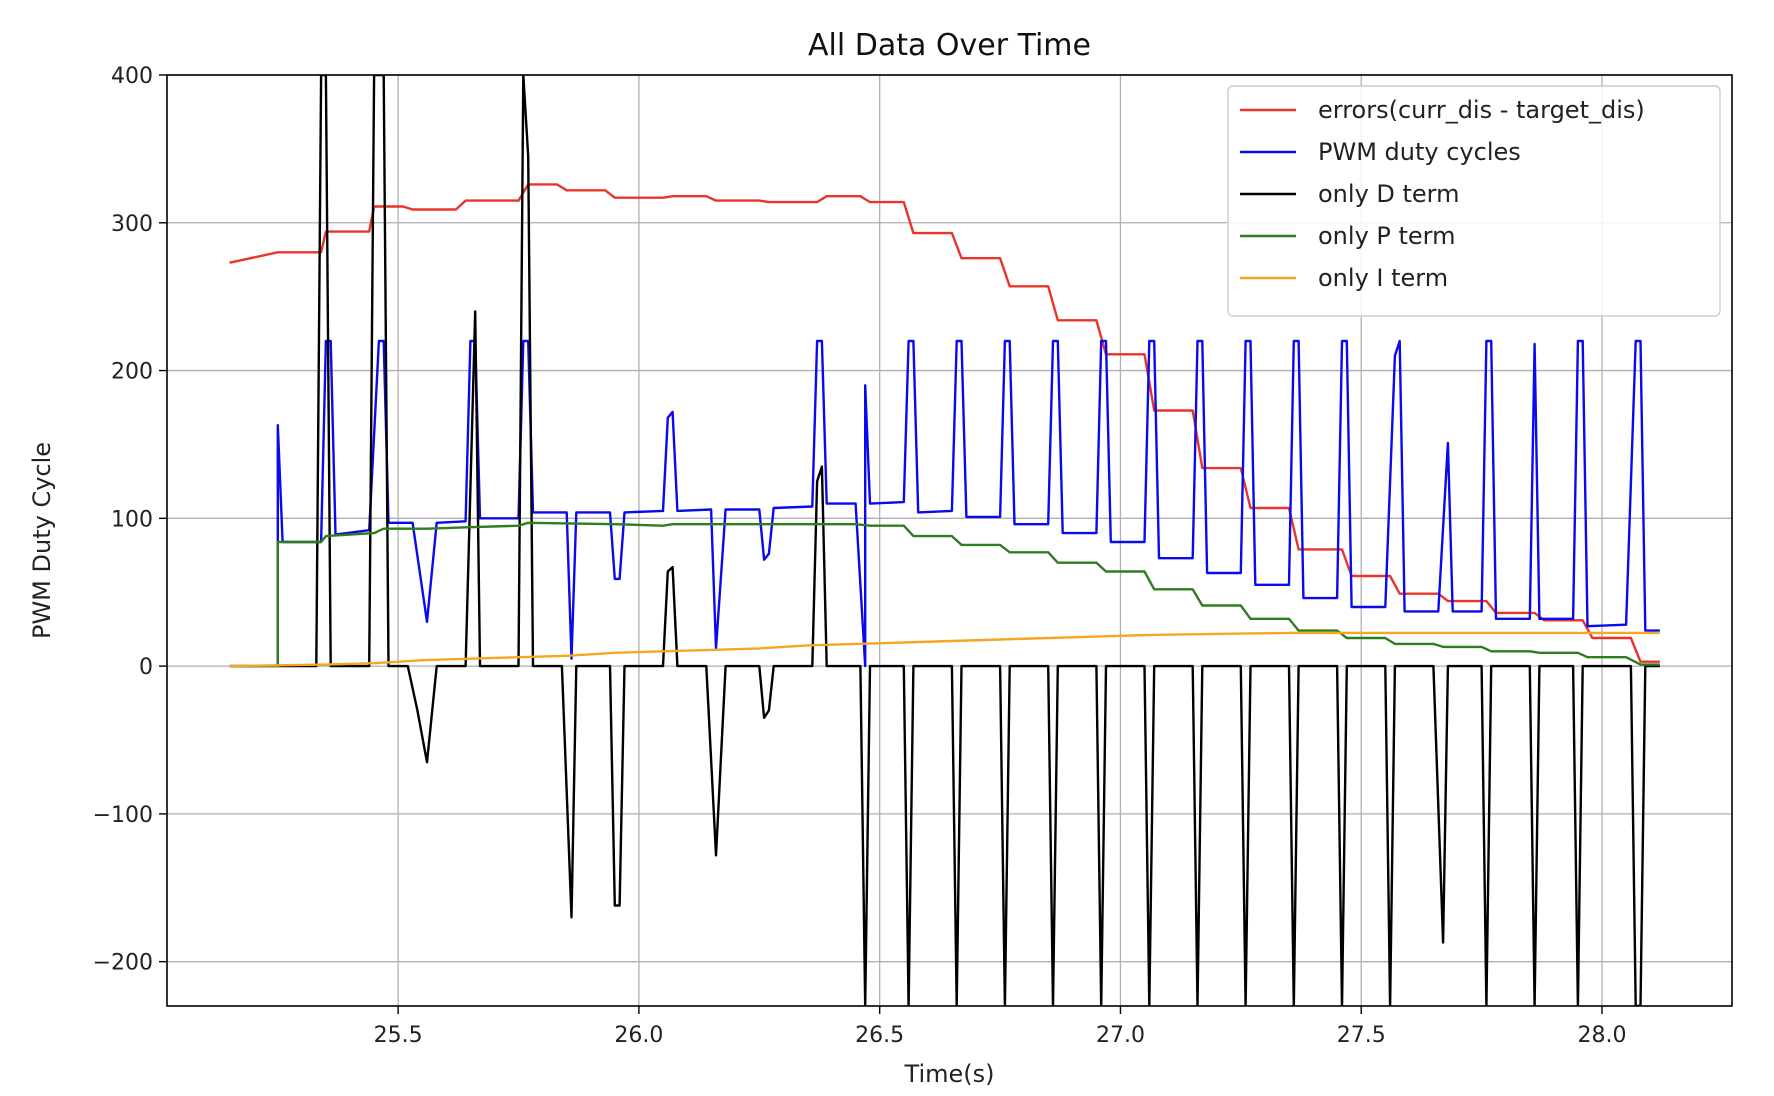  What do you see at coordinates (42, 540) in the screenshot?
I see `y-axis-title: PWM Duty Cycle` at bounding box center [42, 540].